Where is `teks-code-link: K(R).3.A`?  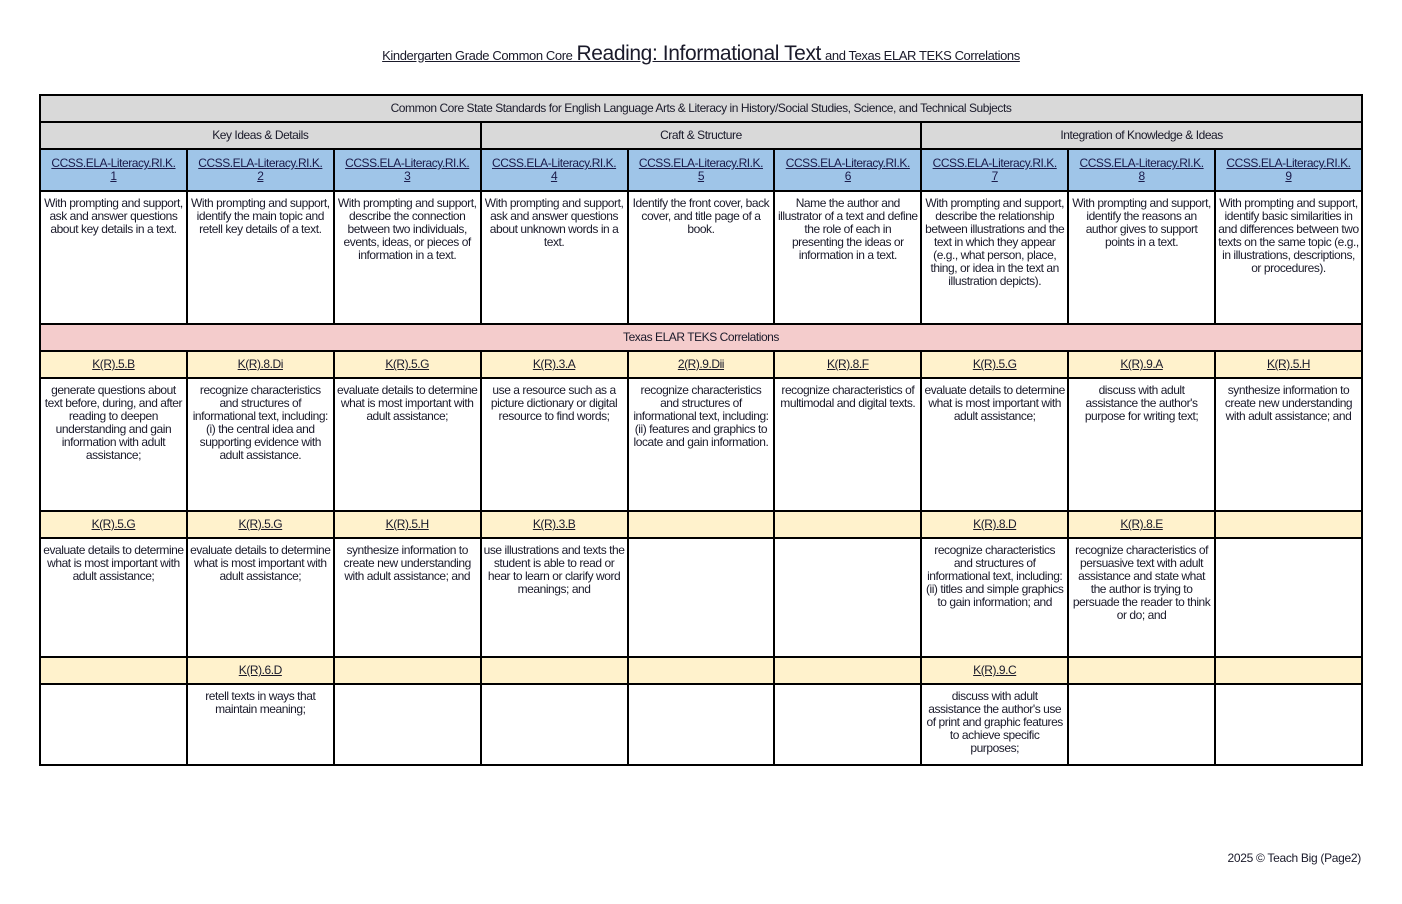
teks-code-link: K(R).3.A is located at coordinates (554, 364).